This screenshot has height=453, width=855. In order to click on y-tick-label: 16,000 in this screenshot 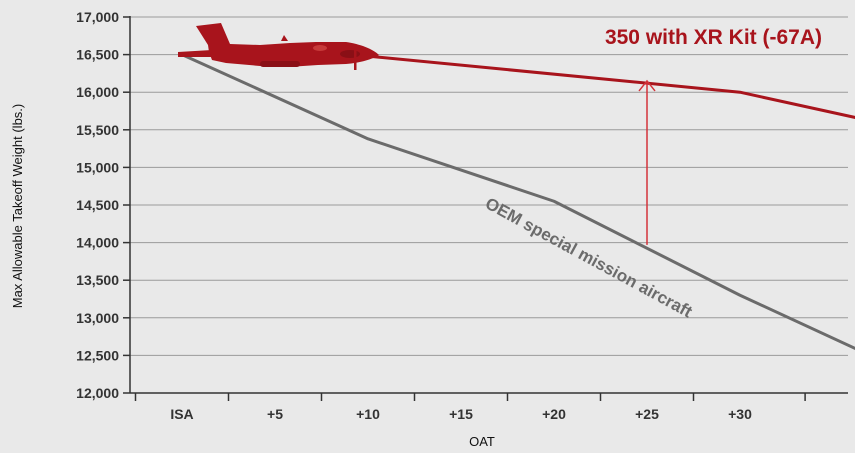, I will do `click(97, 92)`.